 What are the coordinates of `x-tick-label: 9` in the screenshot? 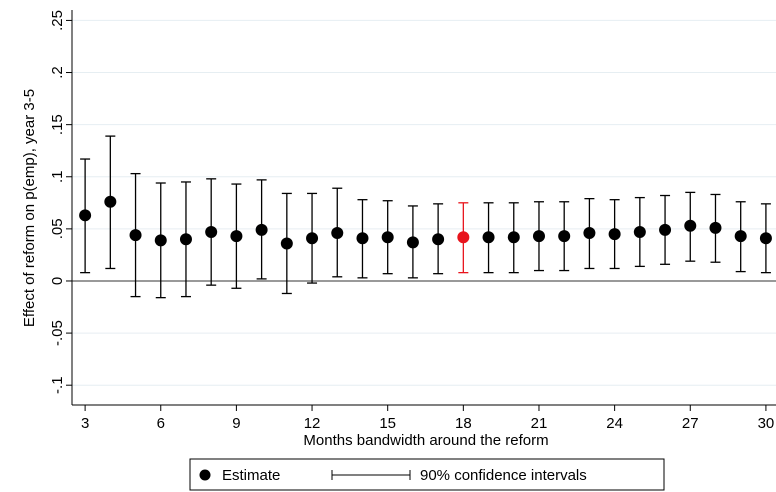 It's located at (236, 423).